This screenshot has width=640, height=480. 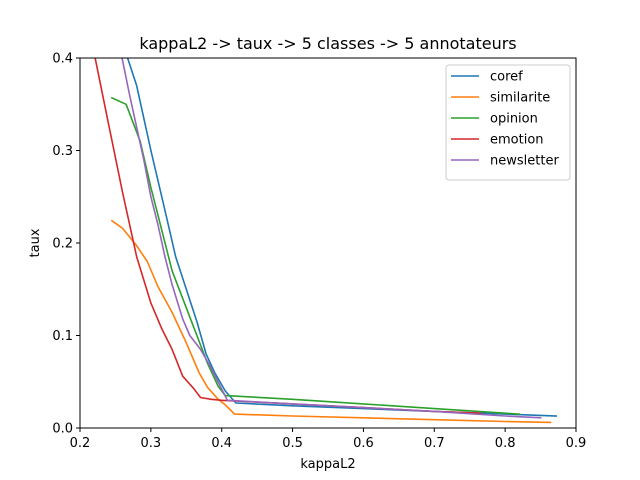 What do you see at coordinates (151, 443) in the screenshot?
I see `x-tick-label: 0.3` at bounding box center [151, 443].